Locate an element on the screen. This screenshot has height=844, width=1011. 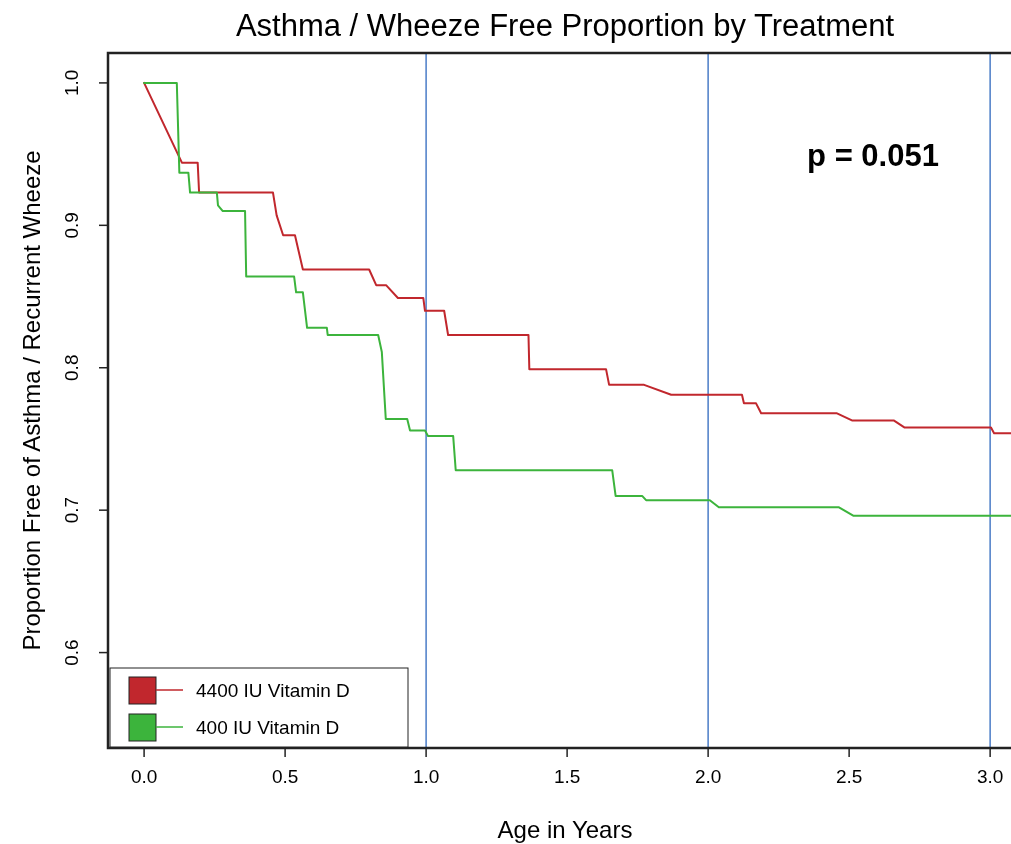
y-tick-label: 0.9 is located at coordinates (71, 225).